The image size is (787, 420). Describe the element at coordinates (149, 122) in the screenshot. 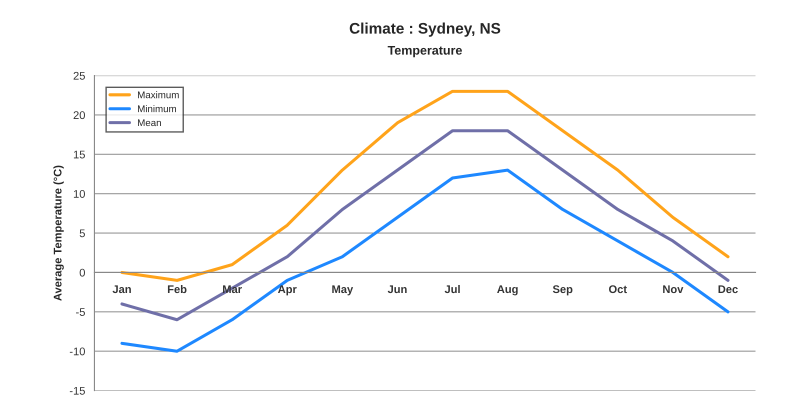

I see `legend-label: Mean` at that location.